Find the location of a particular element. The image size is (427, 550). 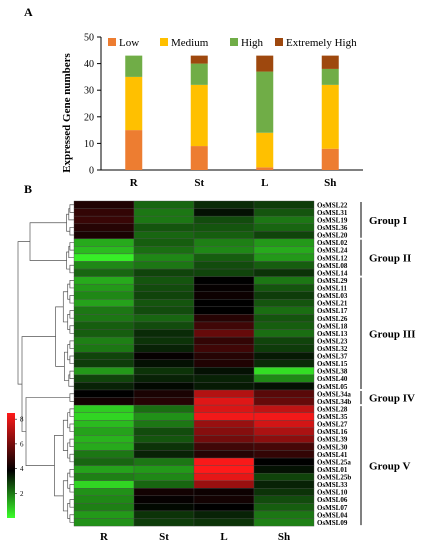

gene-label: OsMSL03 is located at coordinates (332, 296).